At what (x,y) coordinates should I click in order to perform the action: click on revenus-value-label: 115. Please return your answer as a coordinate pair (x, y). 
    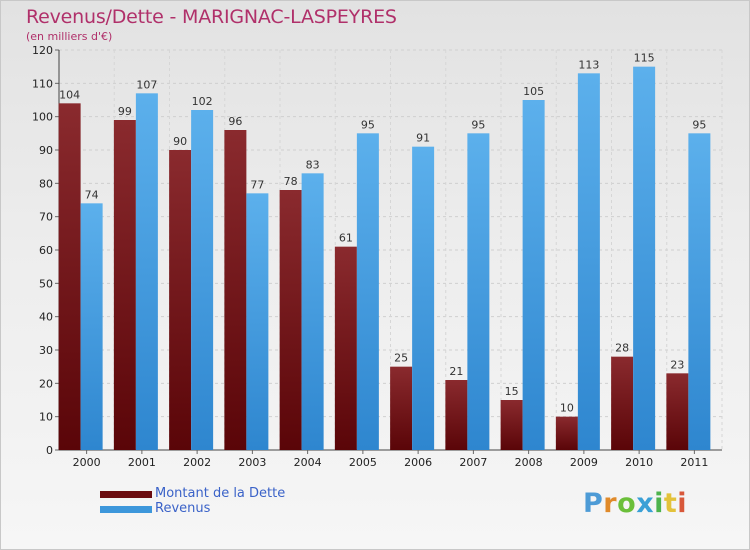
    Looking at the image, I should click on (644, 58).